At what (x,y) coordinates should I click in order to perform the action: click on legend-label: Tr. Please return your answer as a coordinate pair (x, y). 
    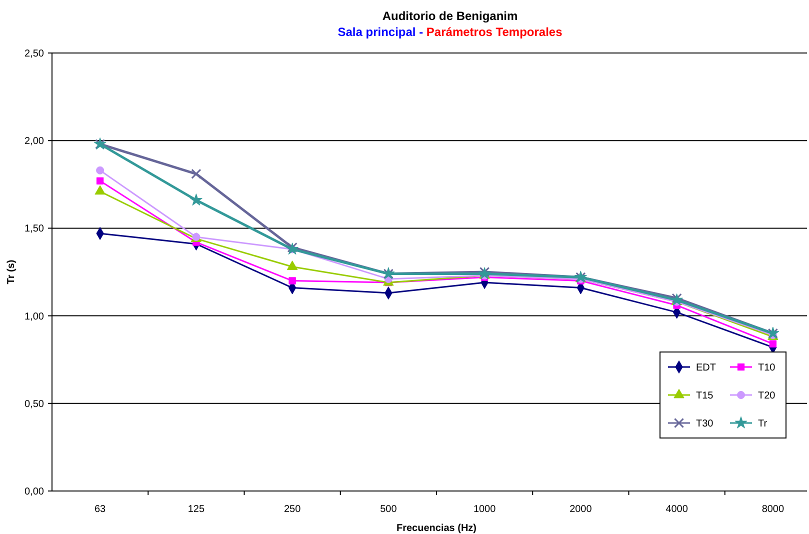
    Looking at the image, I should click on (763, 424).